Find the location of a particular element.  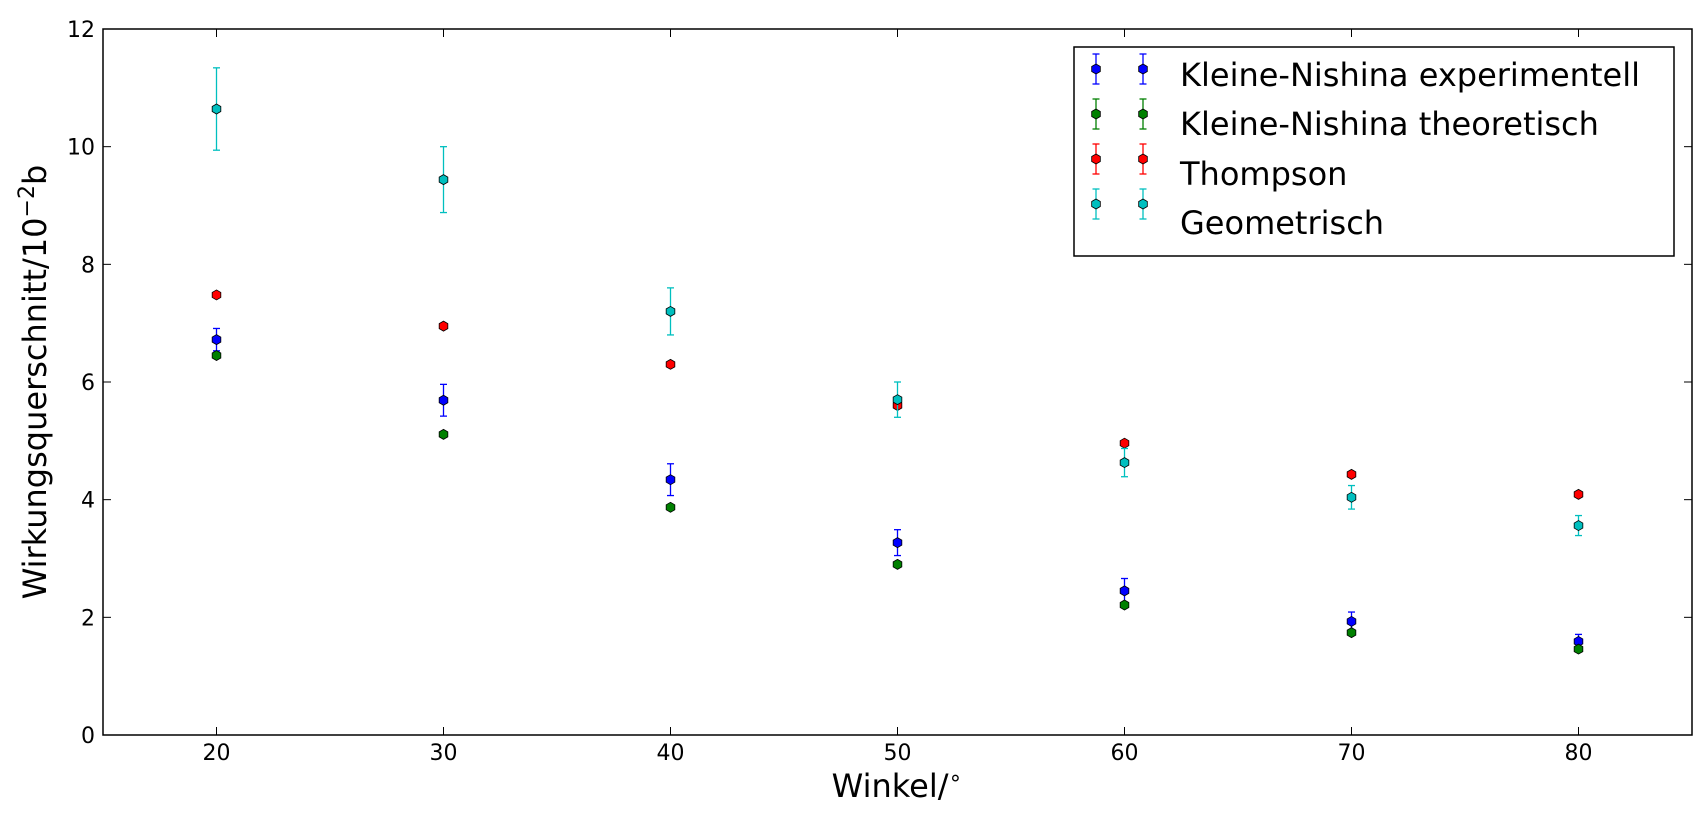

x-axis-label: Winkel/∘ is located at coordinates (897, 785).